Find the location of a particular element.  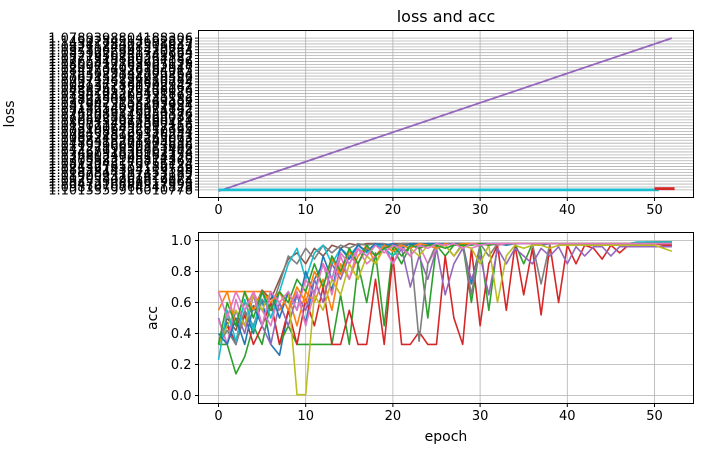

y-tick-label: 1.0719296090313686 is located at coordinates (120, 147).